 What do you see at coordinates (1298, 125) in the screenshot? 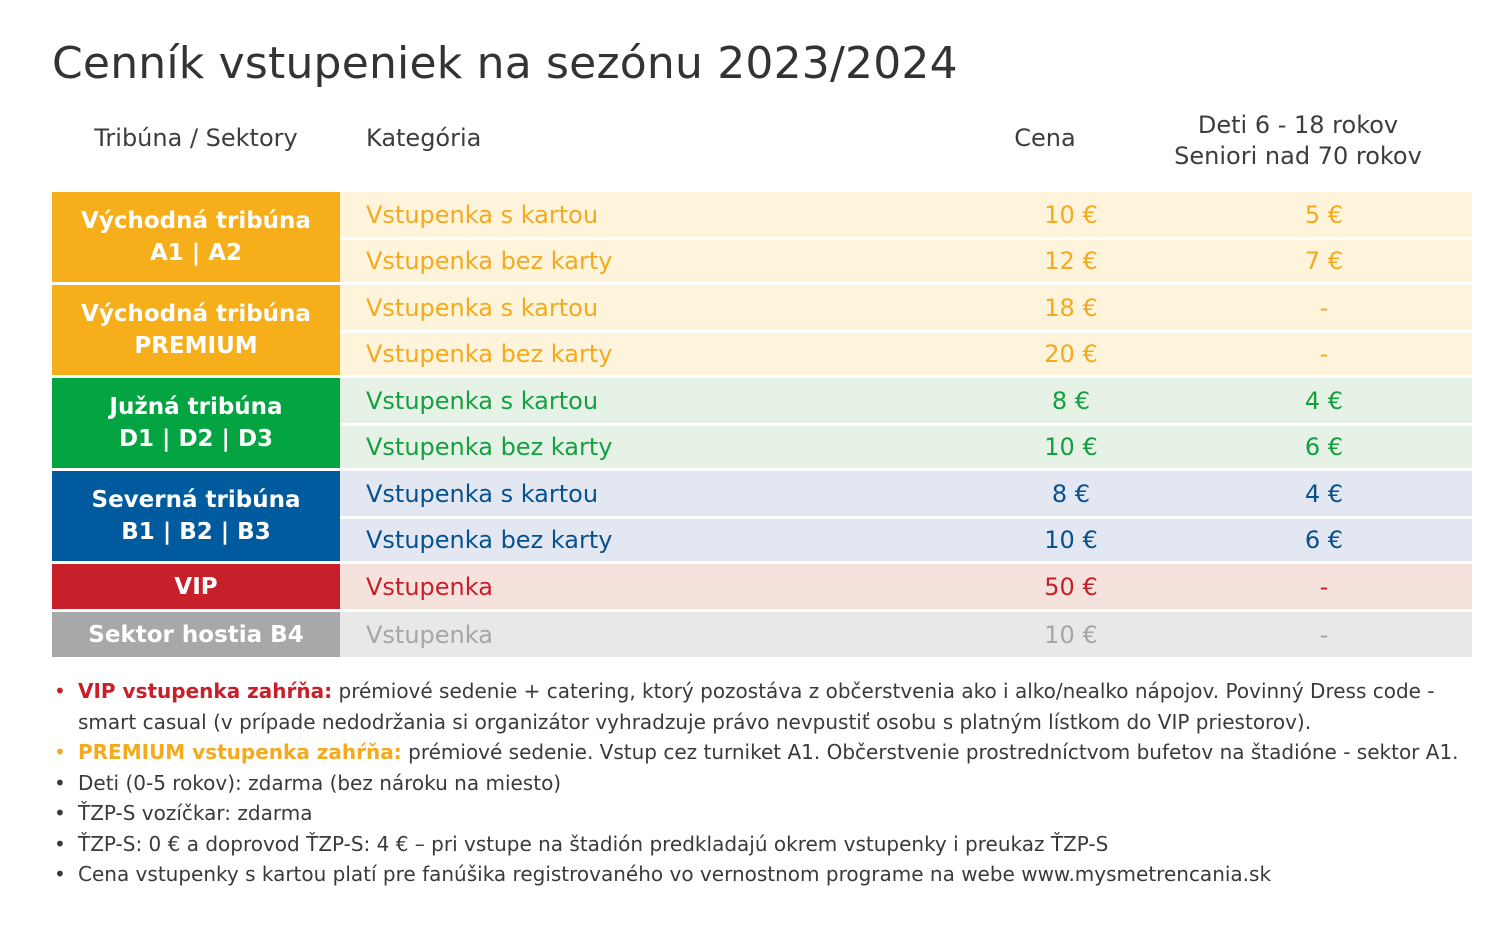
I see `header-reduced-line1: Deti 6 - 18 rokov` at bounding box center [1298, 125].